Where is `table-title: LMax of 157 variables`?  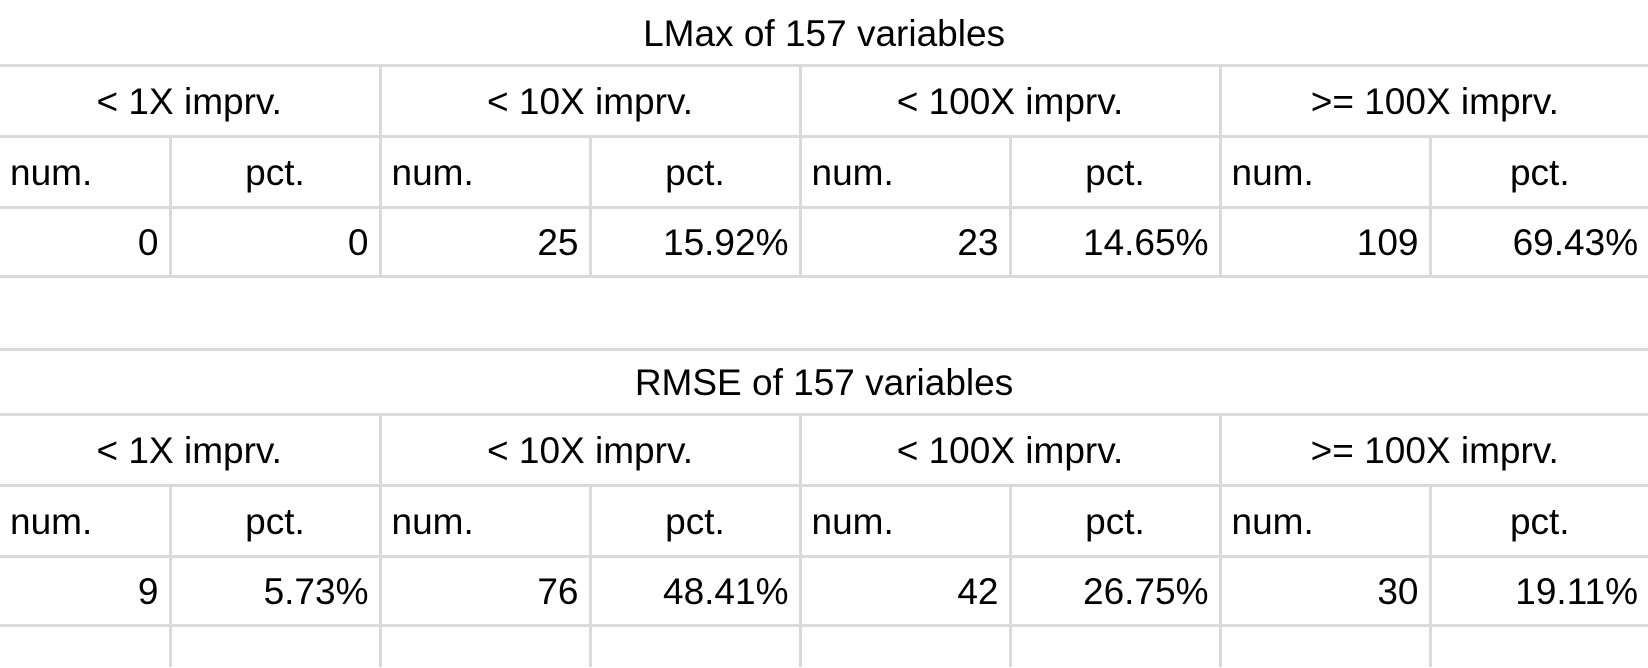 table-title: LMax of 157 variables is located at coordinates (824, 34).